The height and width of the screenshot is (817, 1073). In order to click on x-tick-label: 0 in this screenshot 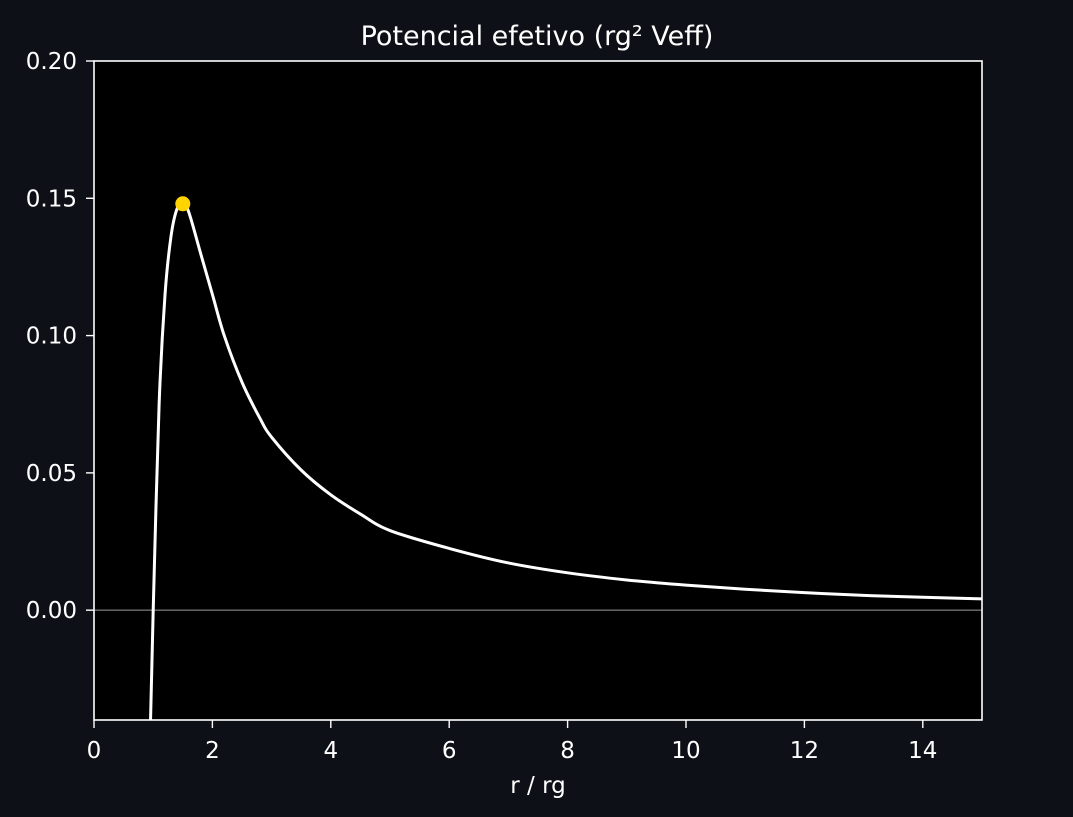, I will do `click(94, 751)`.